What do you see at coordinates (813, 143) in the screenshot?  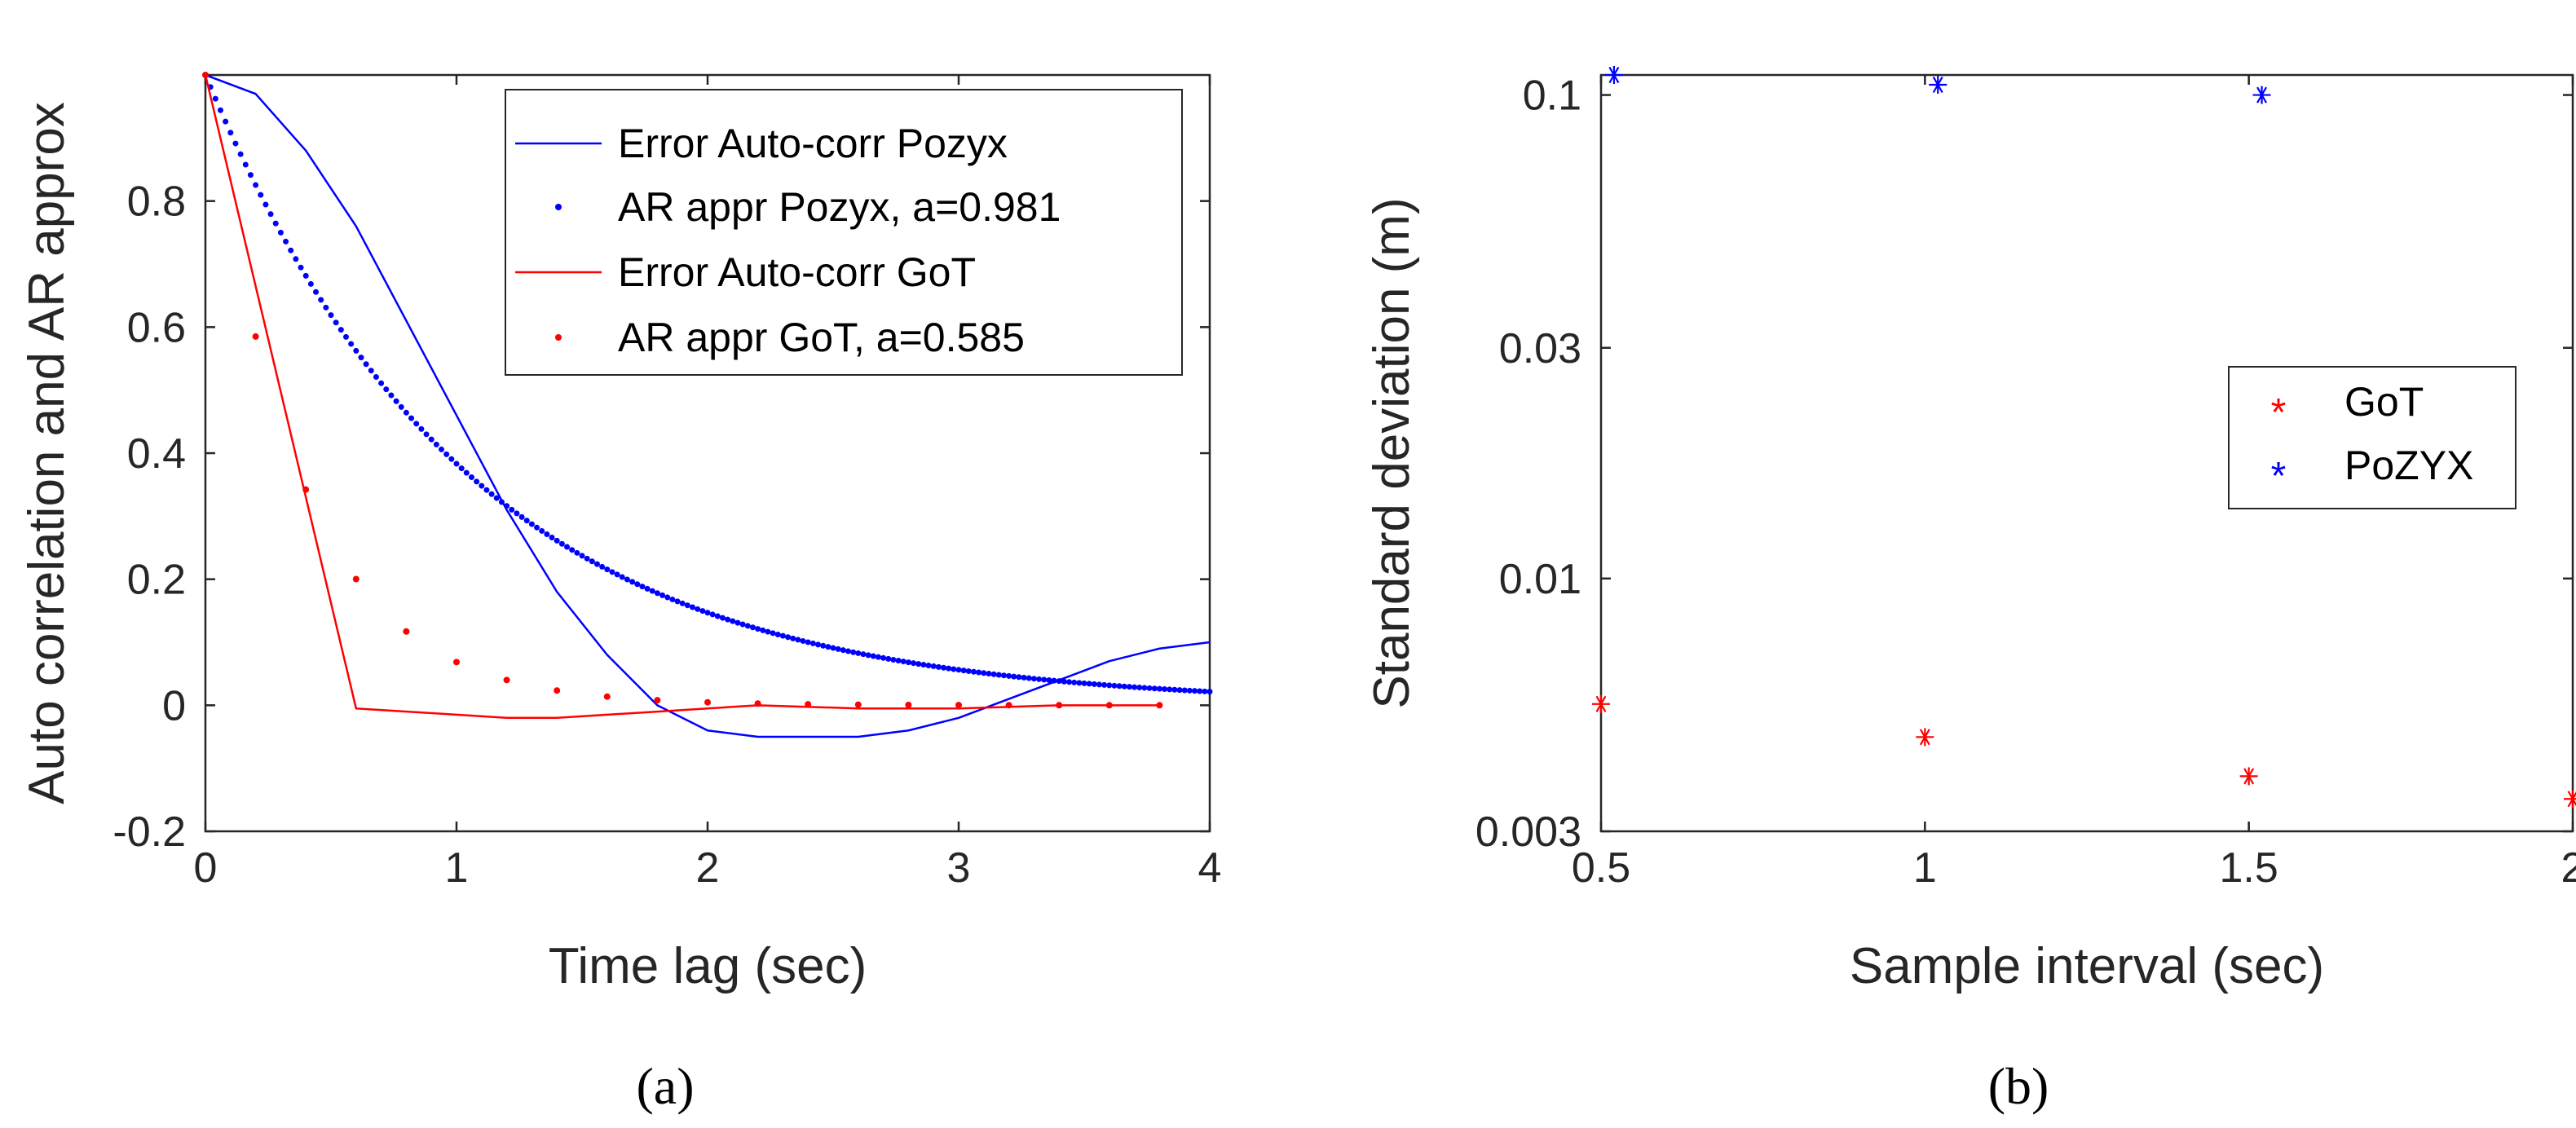 I see `legend-label-a-0: Error Auto-corr Pozyx` at bounding box center [813, 143].